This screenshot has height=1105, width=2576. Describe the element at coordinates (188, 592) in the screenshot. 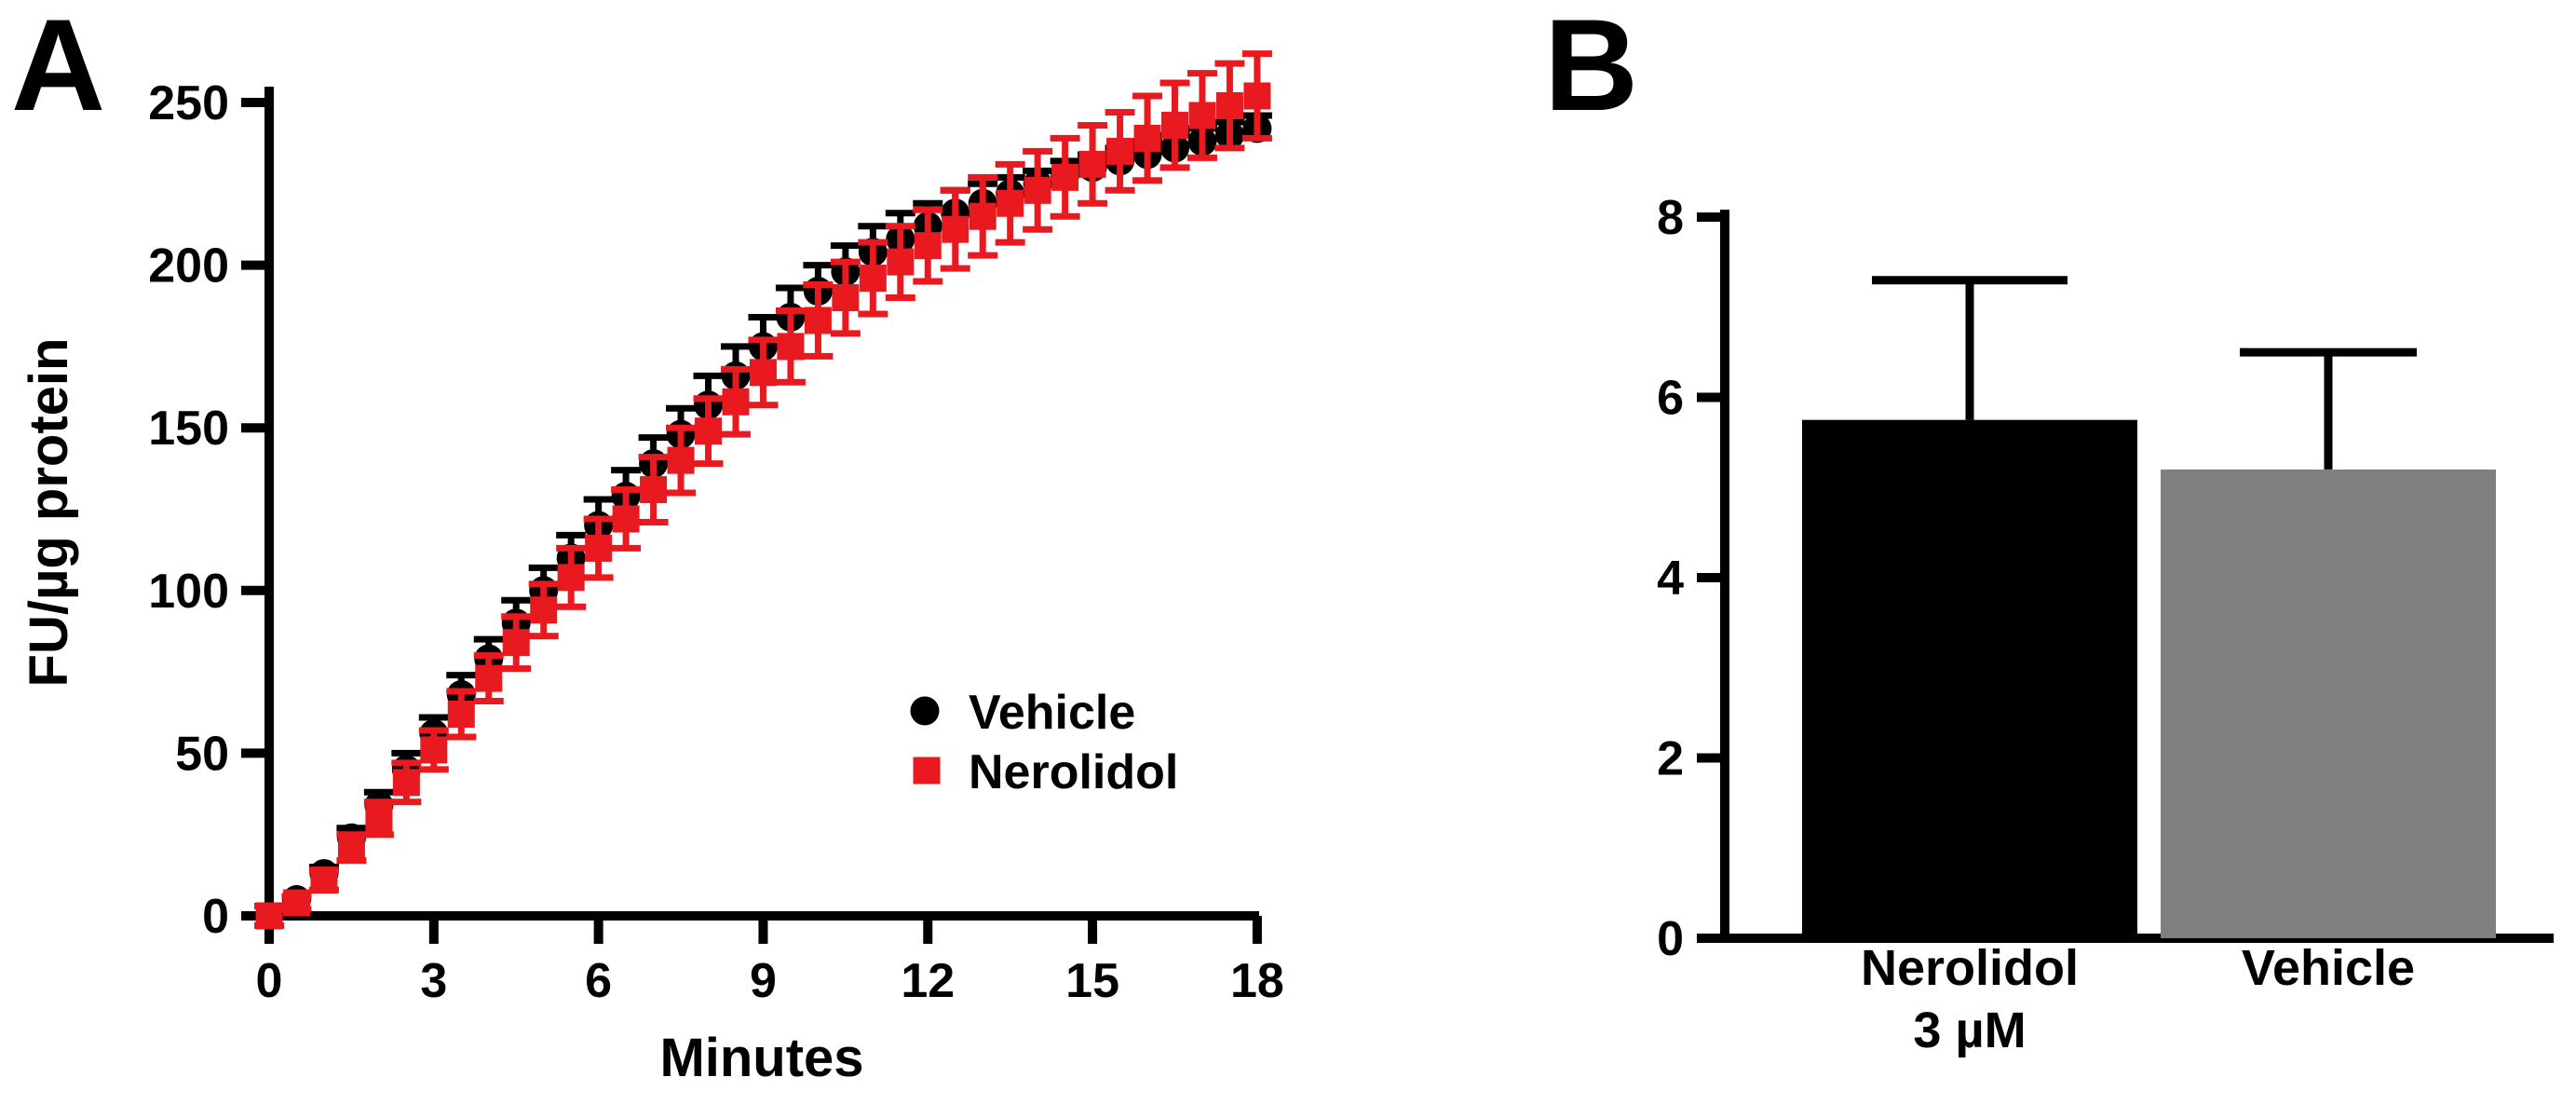

I see `y-tick-label: 100` at that location.